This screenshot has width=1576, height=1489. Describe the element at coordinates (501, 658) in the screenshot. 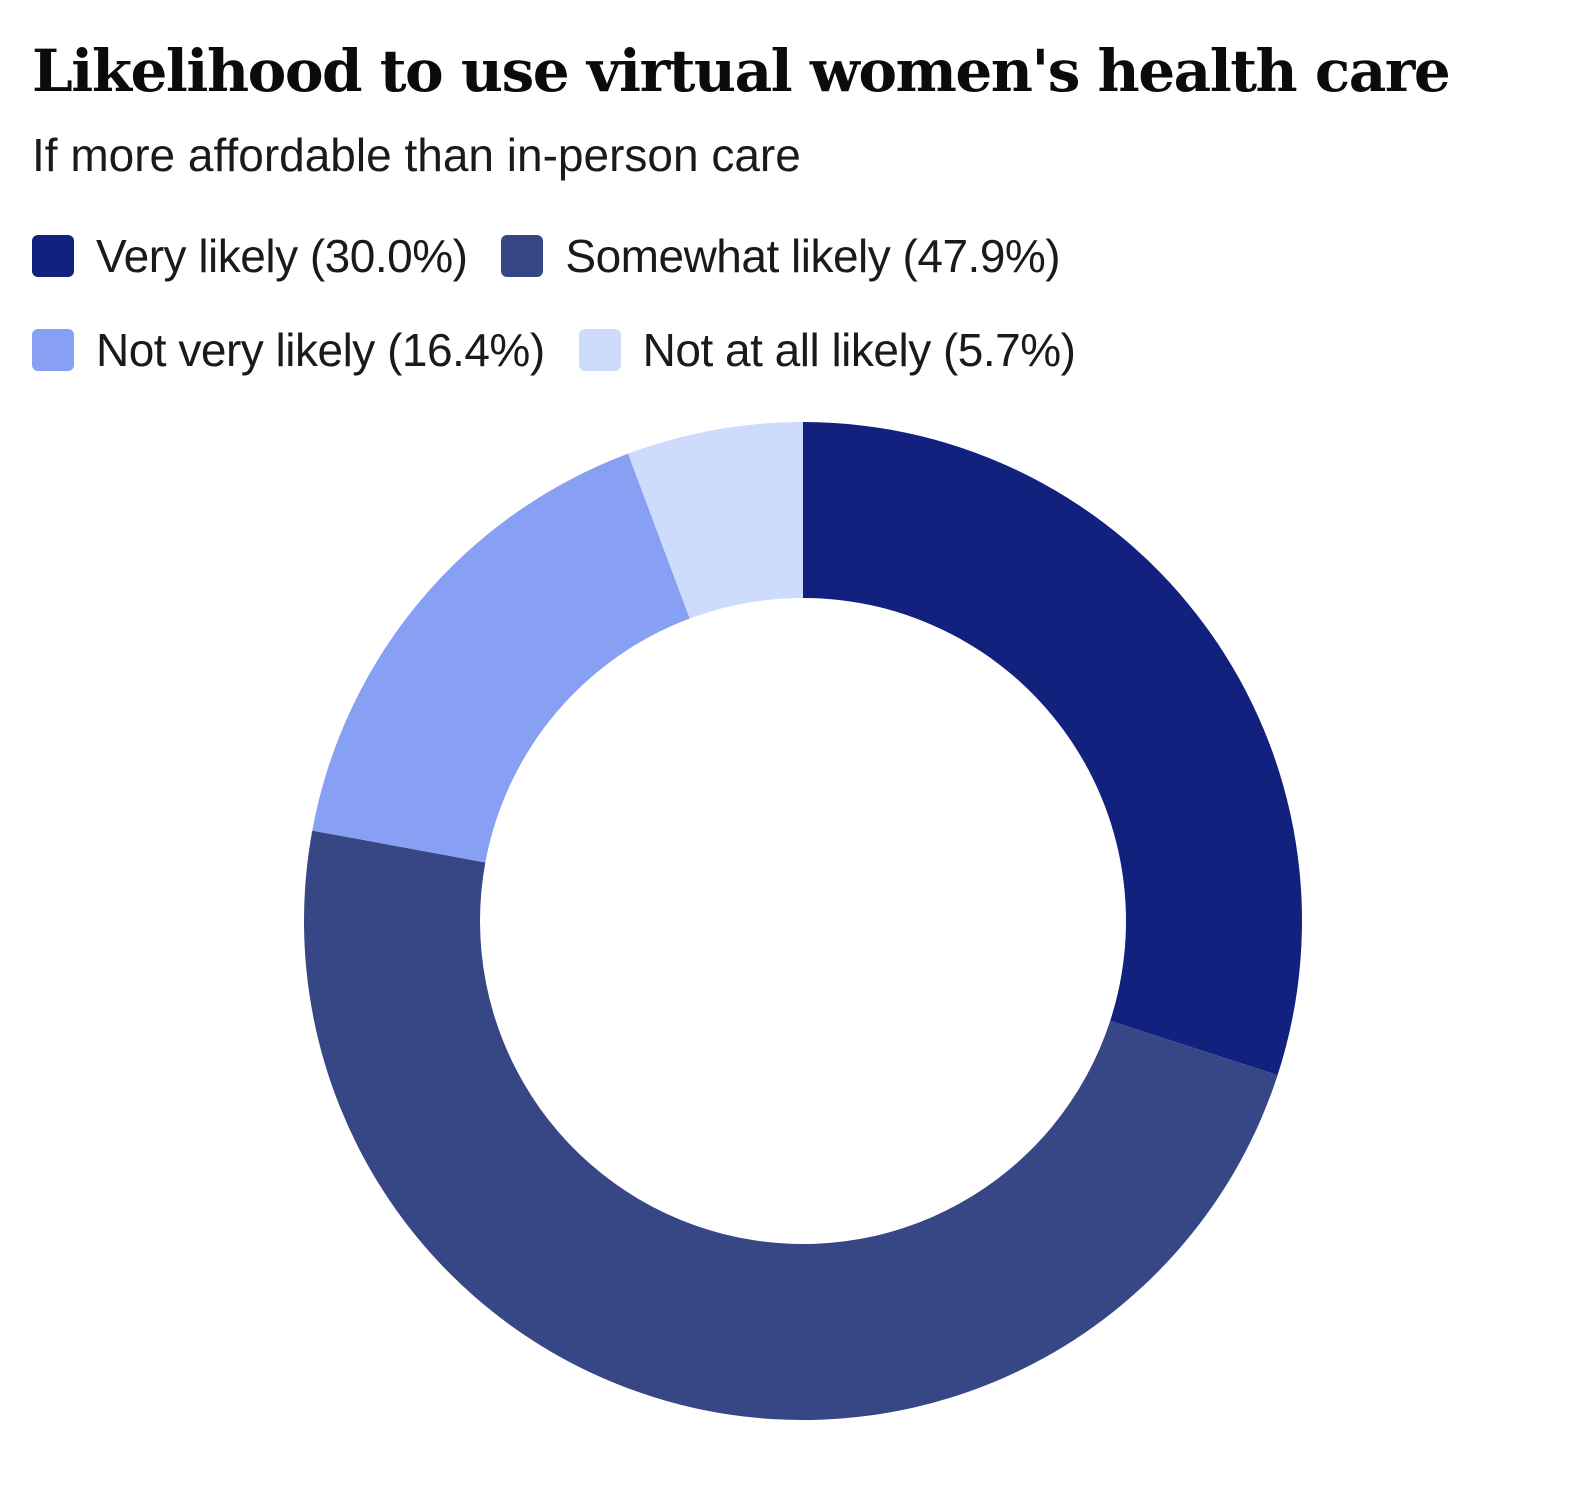

I see `donut-slice-not-very-likely` at that location.